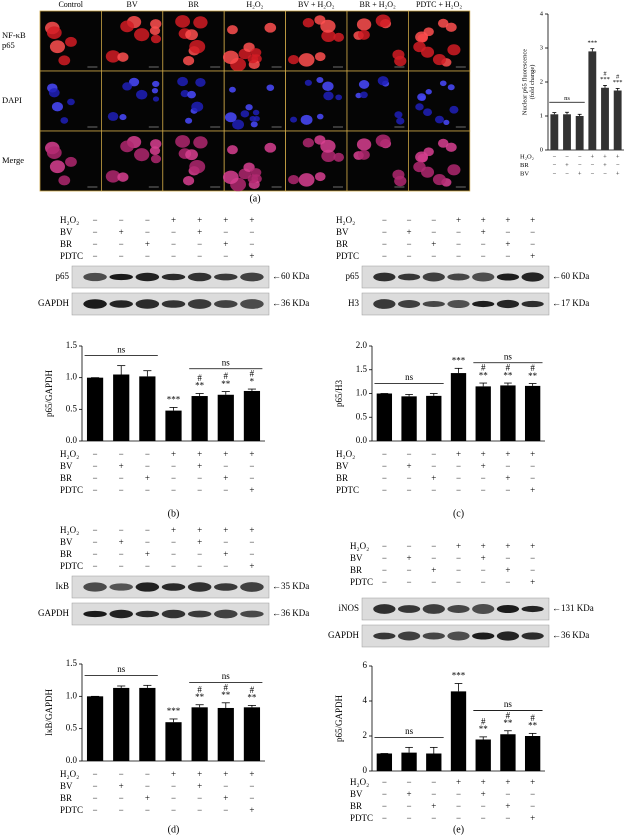 Image resolution: width=642 pixels, height=840 pixels. I want to click on blot-label: GAPDH, so click(54, 613).